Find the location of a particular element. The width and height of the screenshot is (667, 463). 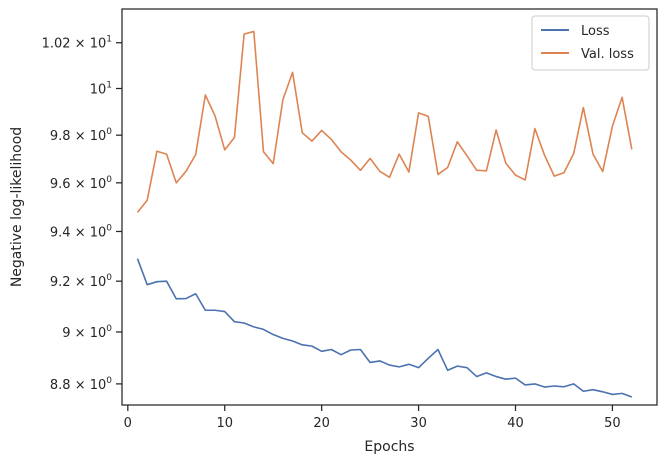

x-tick-label: 10 is located at coordinates (224, 423).